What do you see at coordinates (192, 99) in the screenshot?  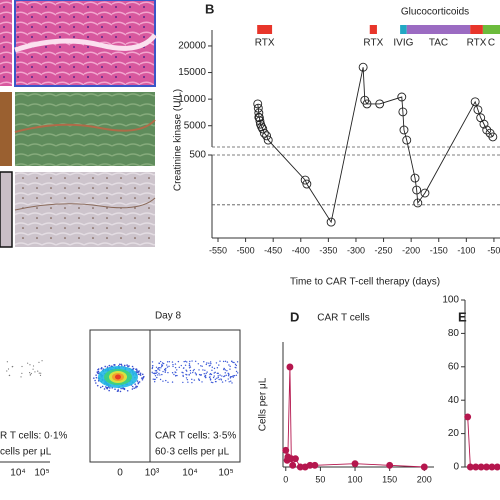 I see `y-tick-label: 10000` at bounding box center [192, 99].